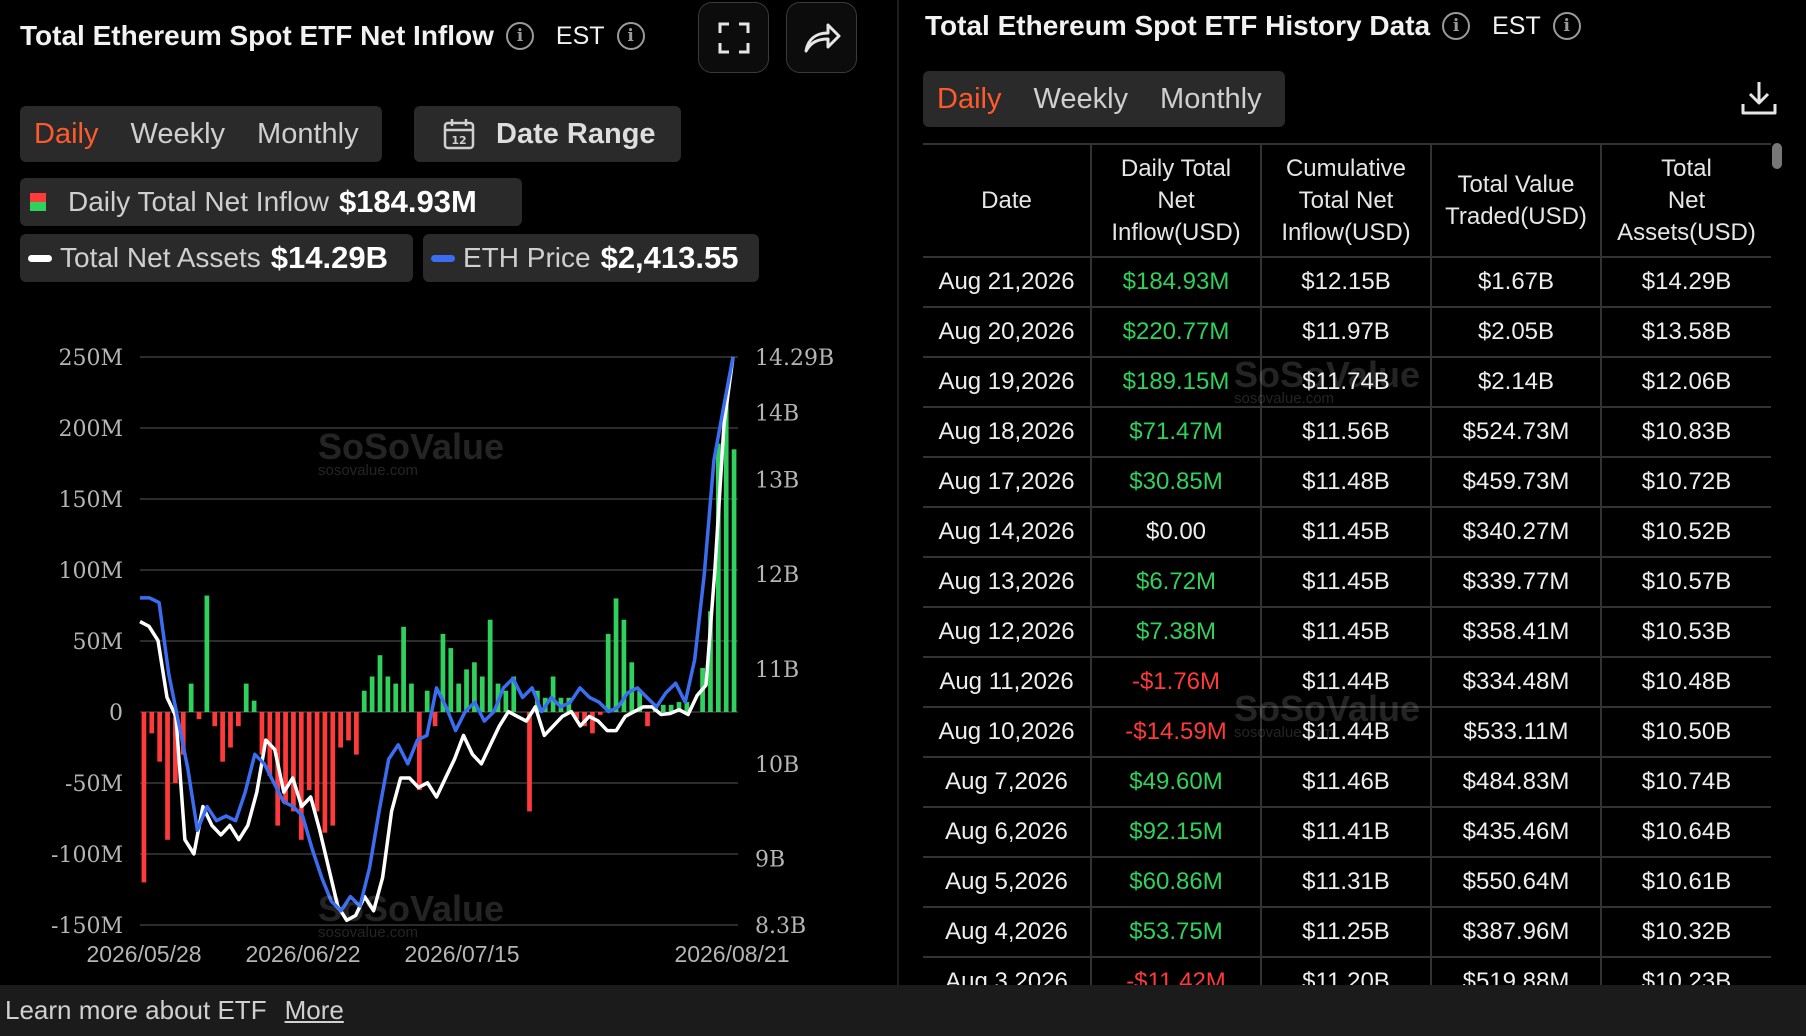 This screenshot has width=1806, height=1036. What do you see at coordinates (1516, 482) in the screenshot?
I see `value-cell: $459.73M` at bounding box center [1516, 482].